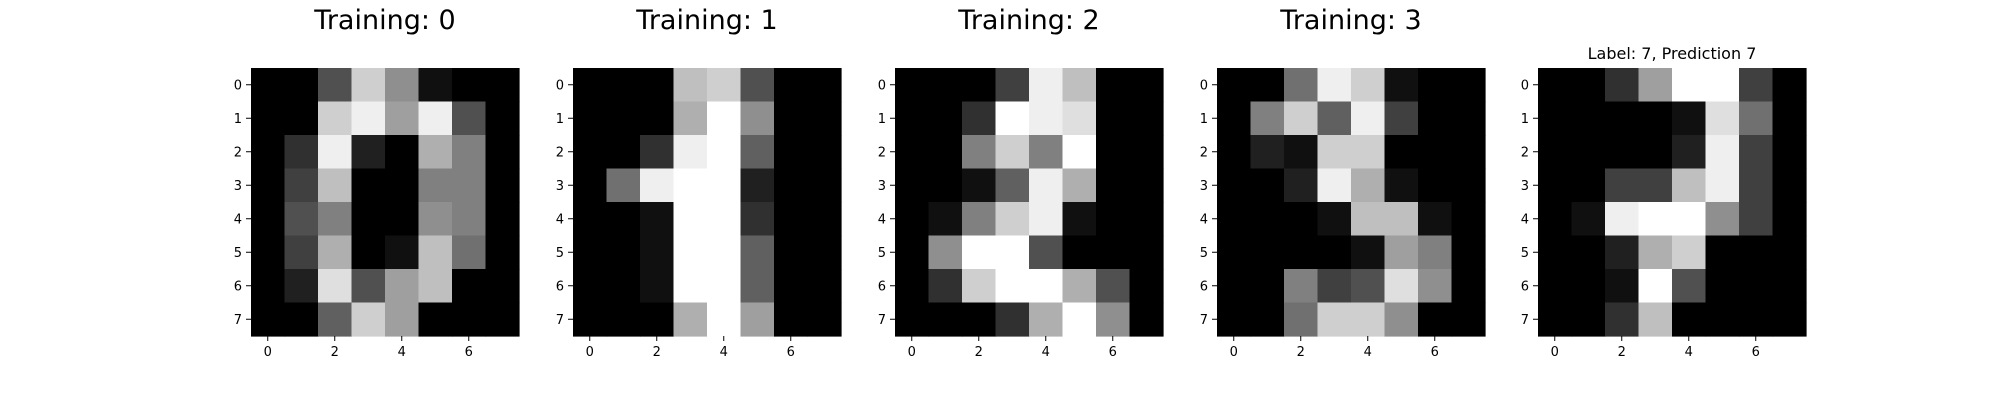 This screenshot has width=2000, height=400. Describe the element at coordinates (1664, 202) in the screenshot. I see `digit-panel-4: Label: 7, Prediction 7 0 1 2 3 4 5 6 7 0 2 4 6` at that location.